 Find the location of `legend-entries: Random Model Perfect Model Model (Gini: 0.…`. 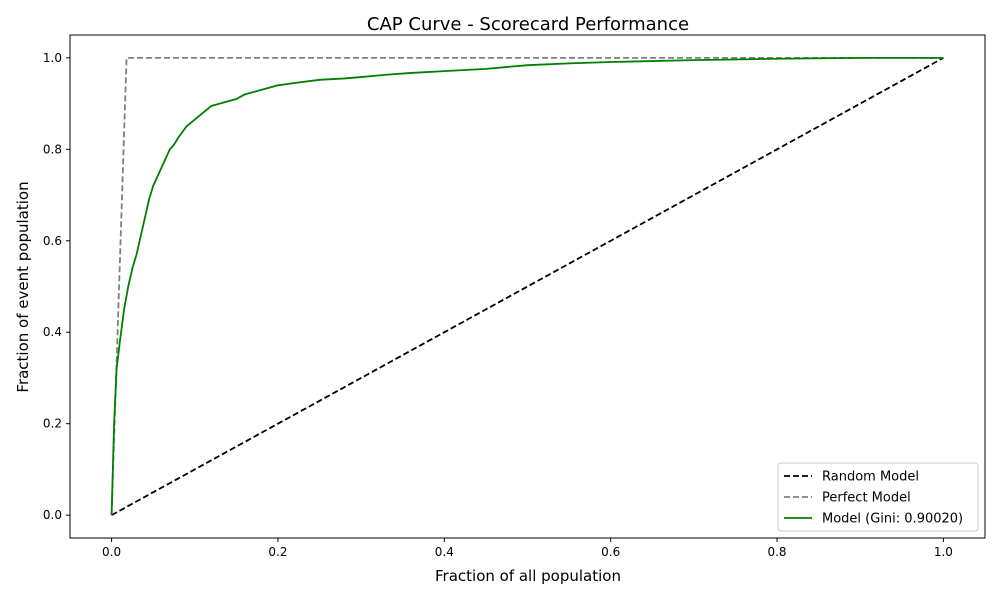

legend-entries: Random Model Perfect Model Model (Gini: 0.… is located at coordinates (873, 498).